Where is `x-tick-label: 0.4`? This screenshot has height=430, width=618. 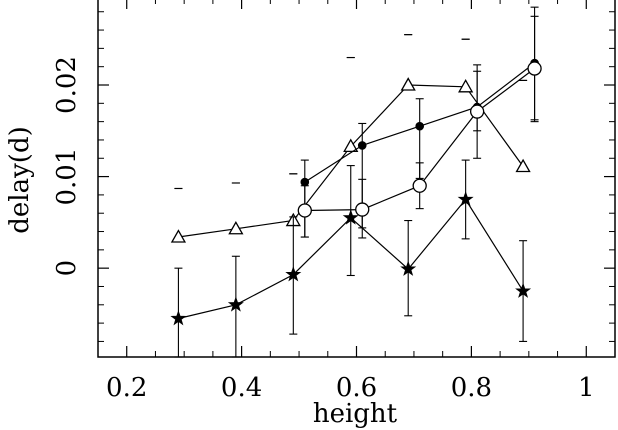 x-tick-label: 0.4 is located at coordinates (241, 388).